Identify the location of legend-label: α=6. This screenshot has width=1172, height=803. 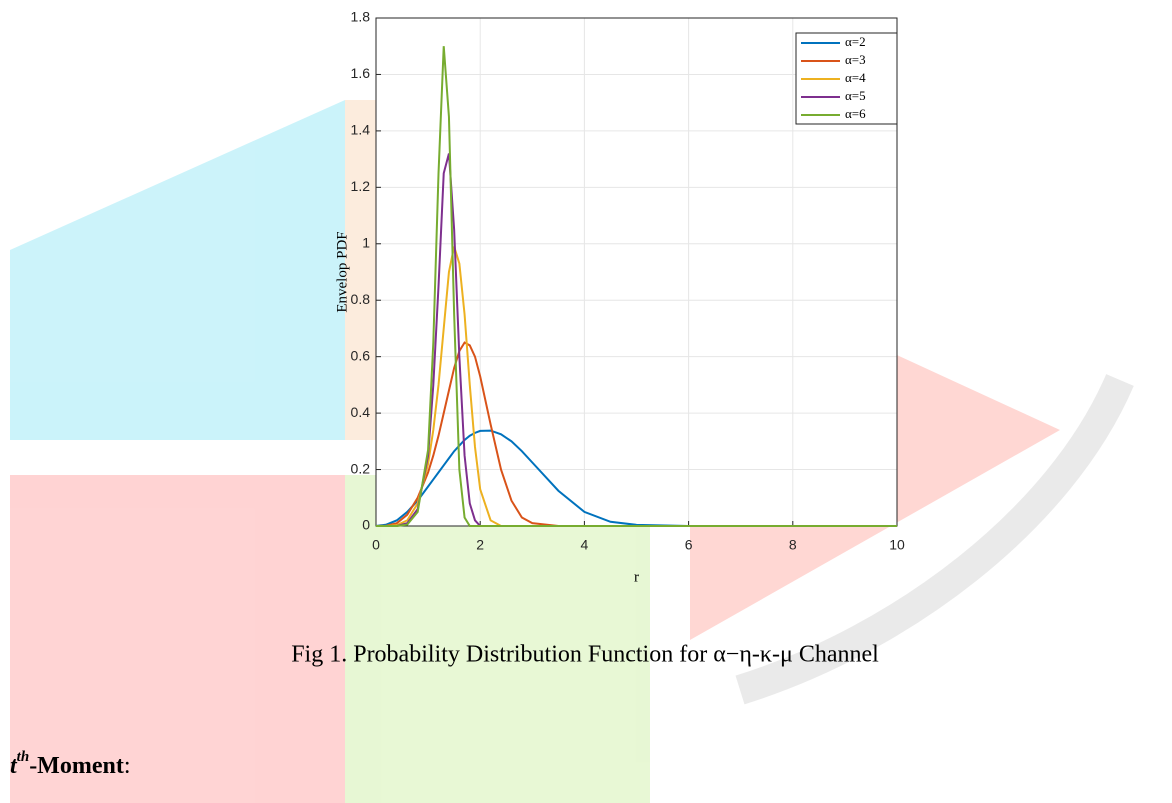
(855, 113).